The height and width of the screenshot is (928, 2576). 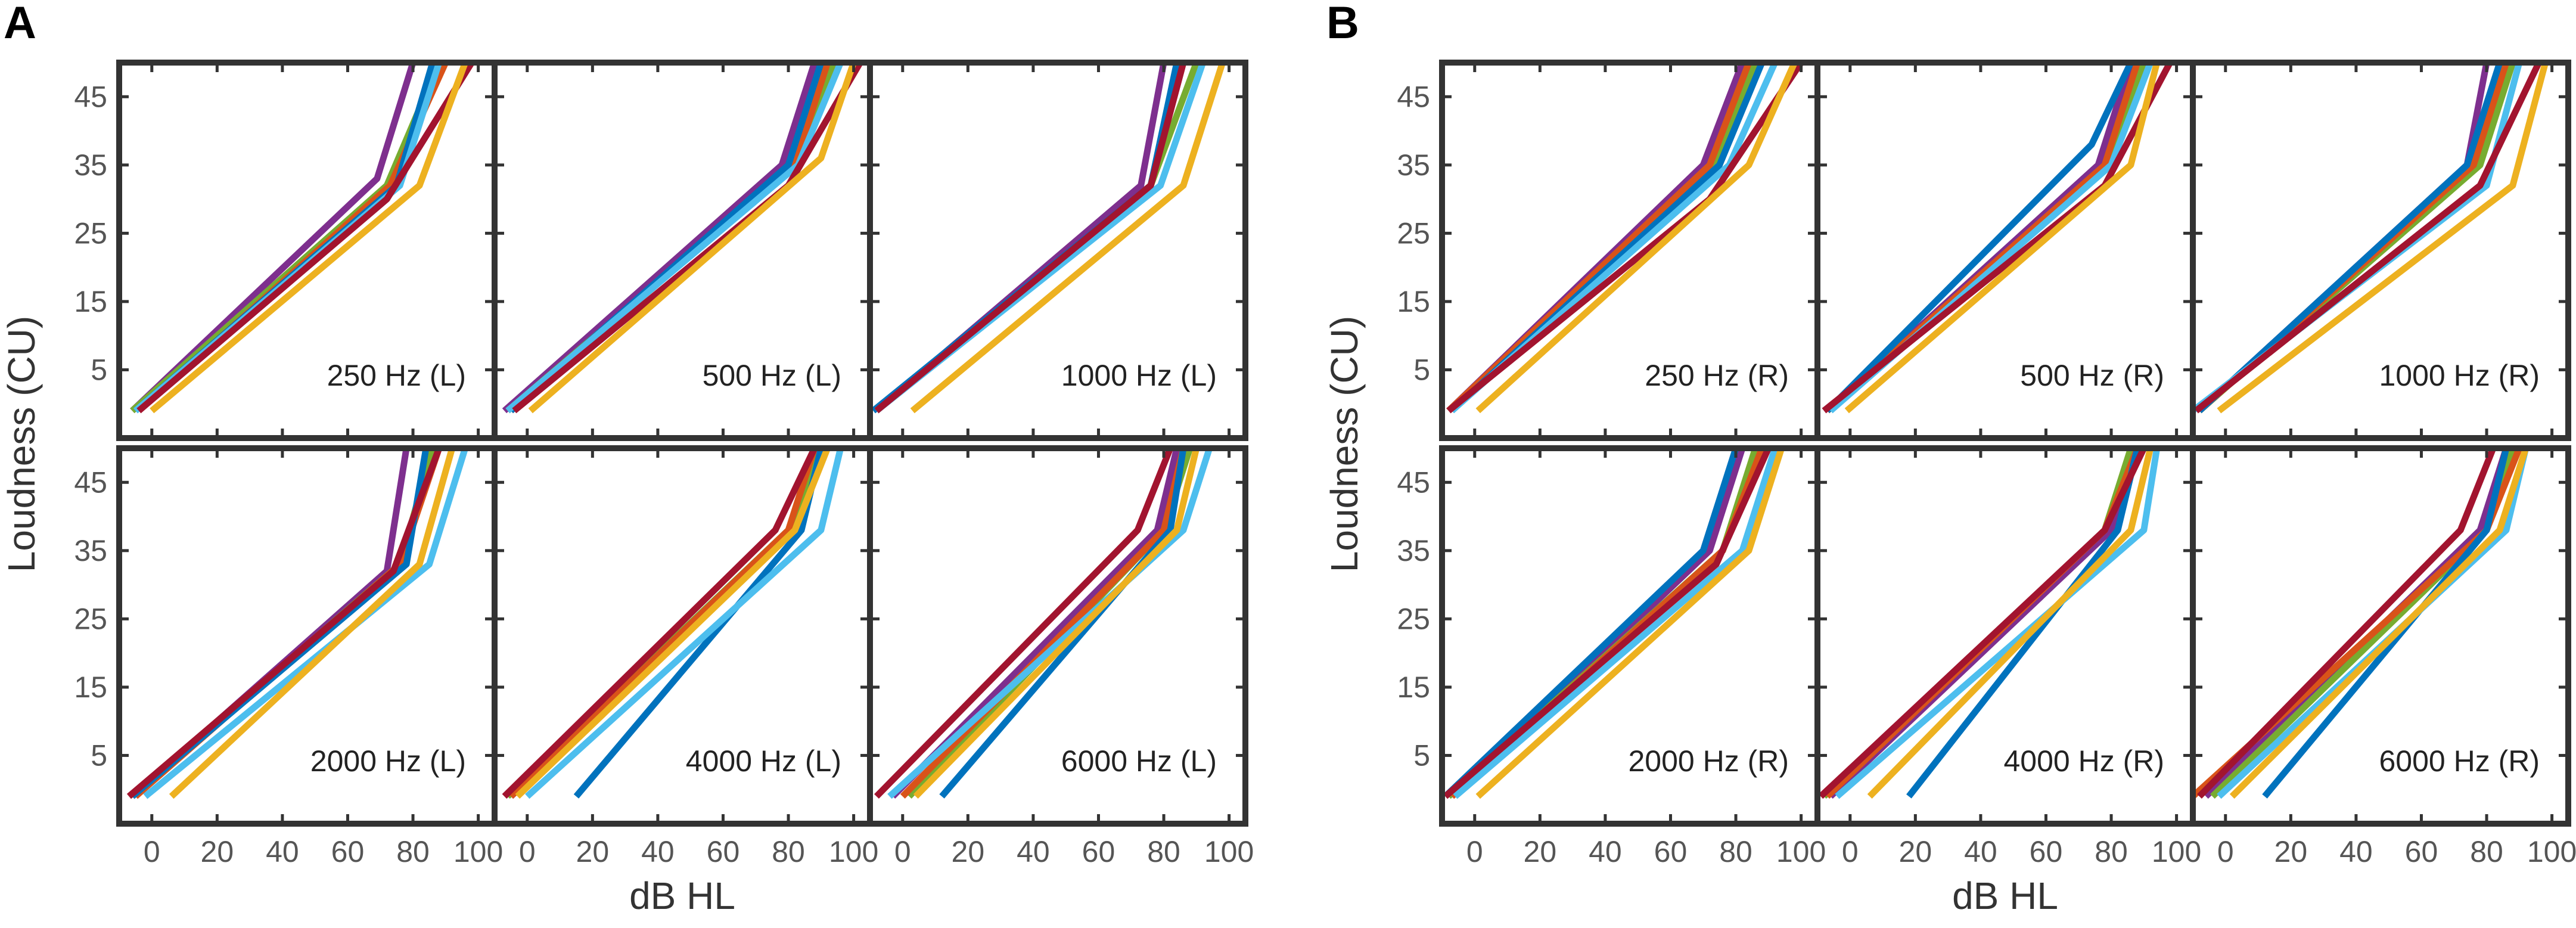 I want to click on subplot-1000-hz-r-: 1000 Hz (R), so click(x=2380, y=250).